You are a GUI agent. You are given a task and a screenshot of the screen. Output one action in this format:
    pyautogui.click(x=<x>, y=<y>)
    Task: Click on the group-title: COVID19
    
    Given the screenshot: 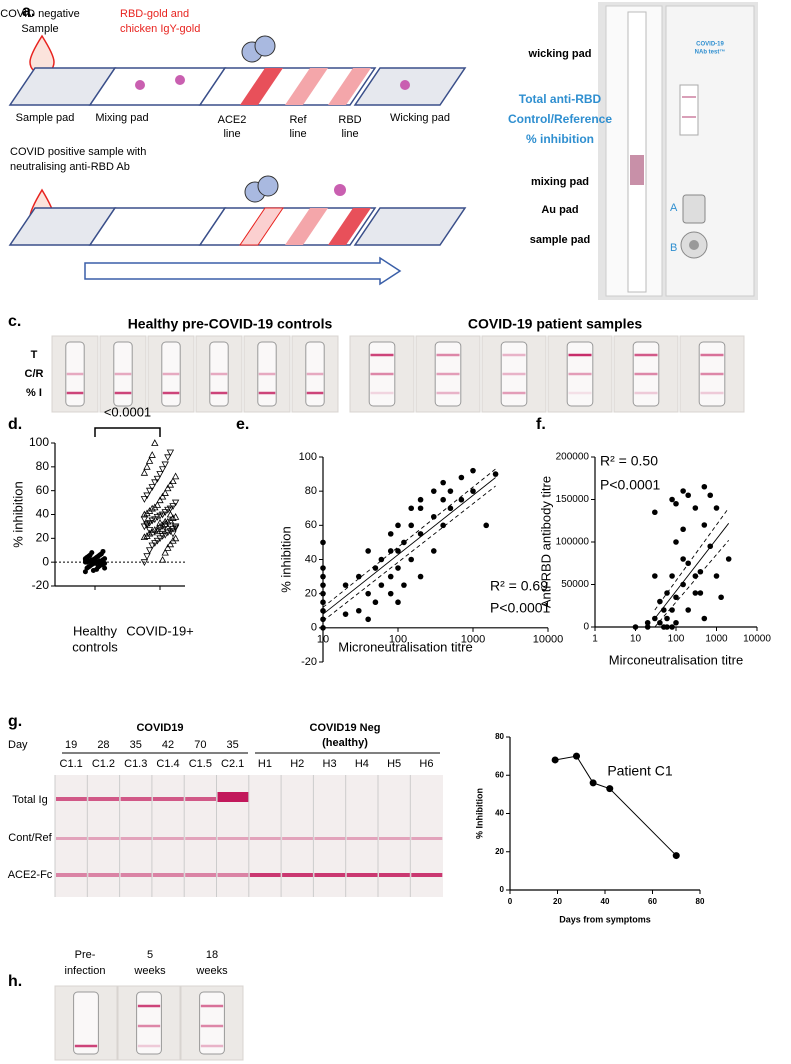 What is the action you would take?
    pyautogui.click(x=159, y=728)
    